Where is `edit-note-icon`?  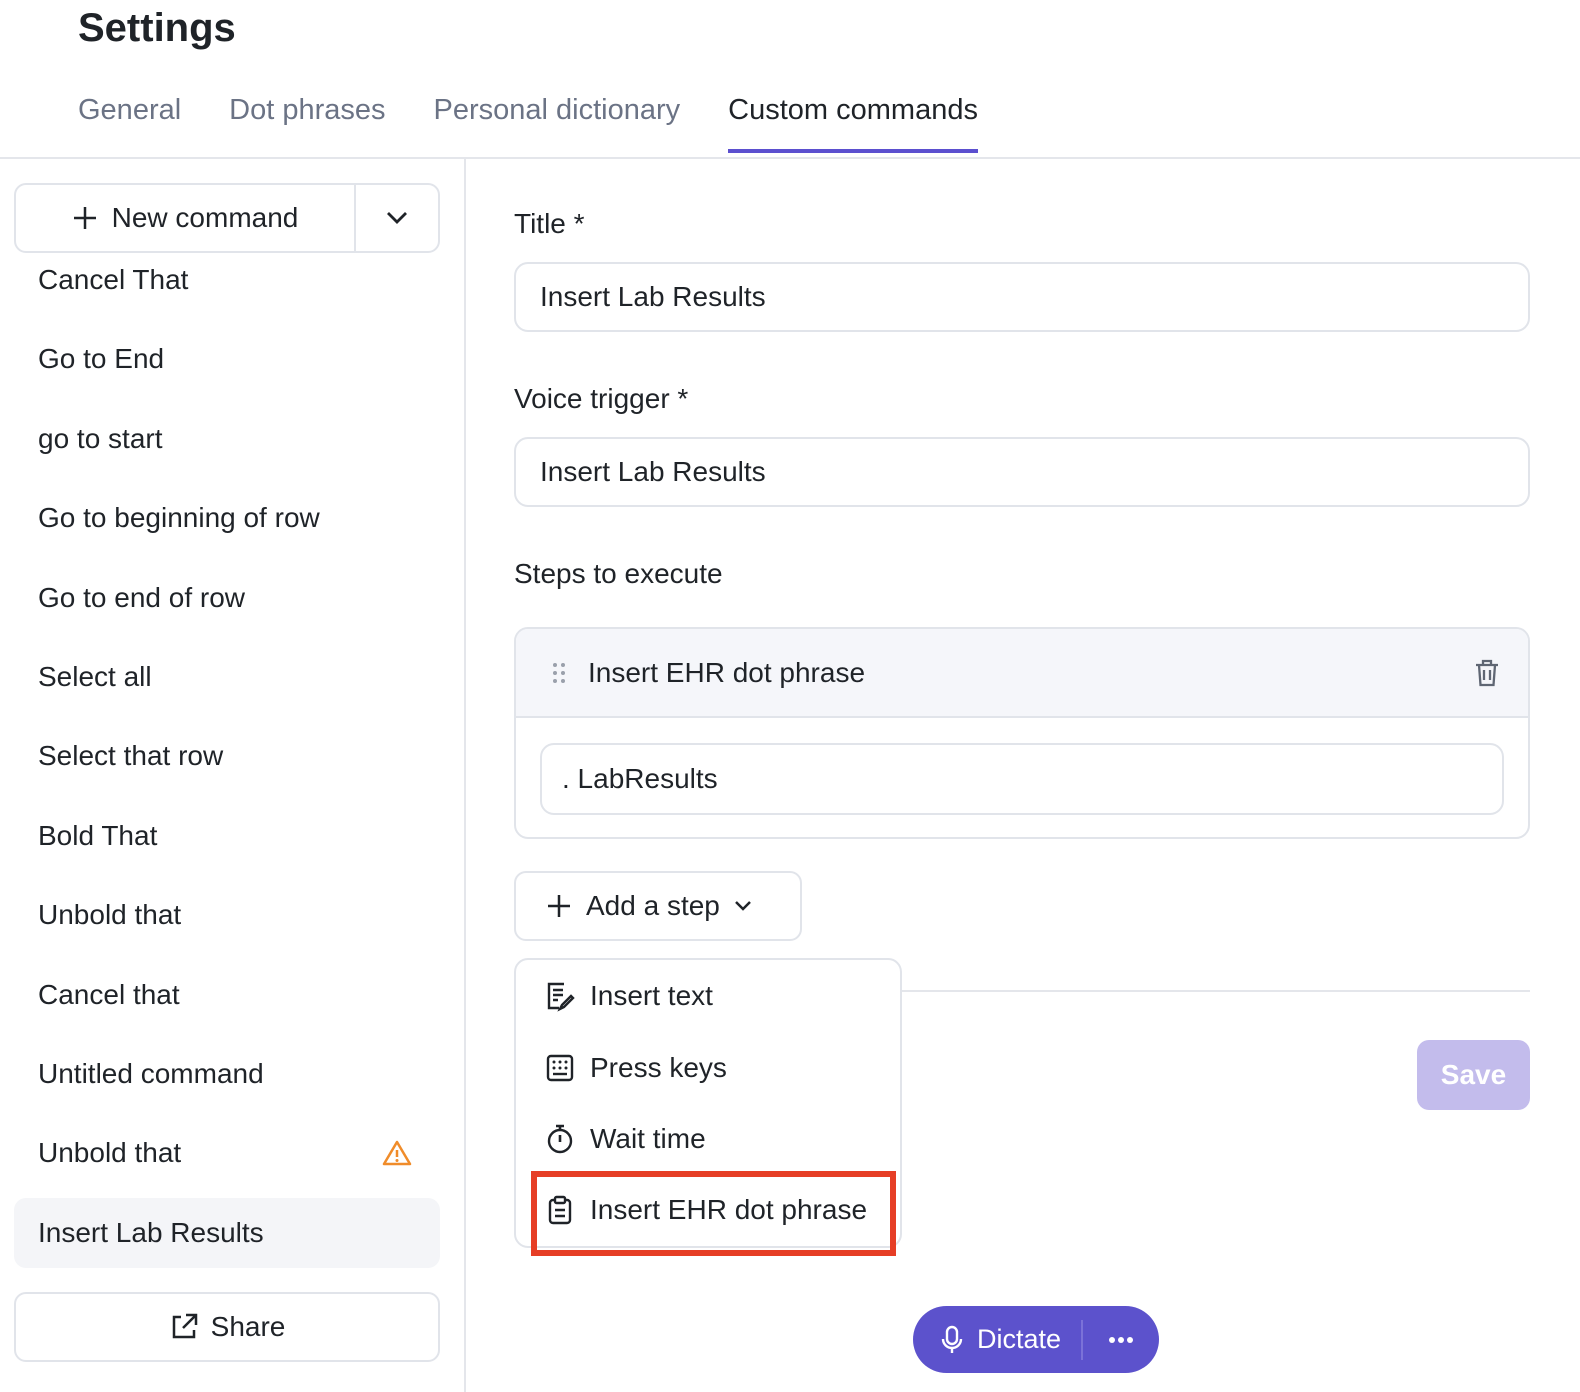
edit-note-icon is located at coordinates (561, 997).